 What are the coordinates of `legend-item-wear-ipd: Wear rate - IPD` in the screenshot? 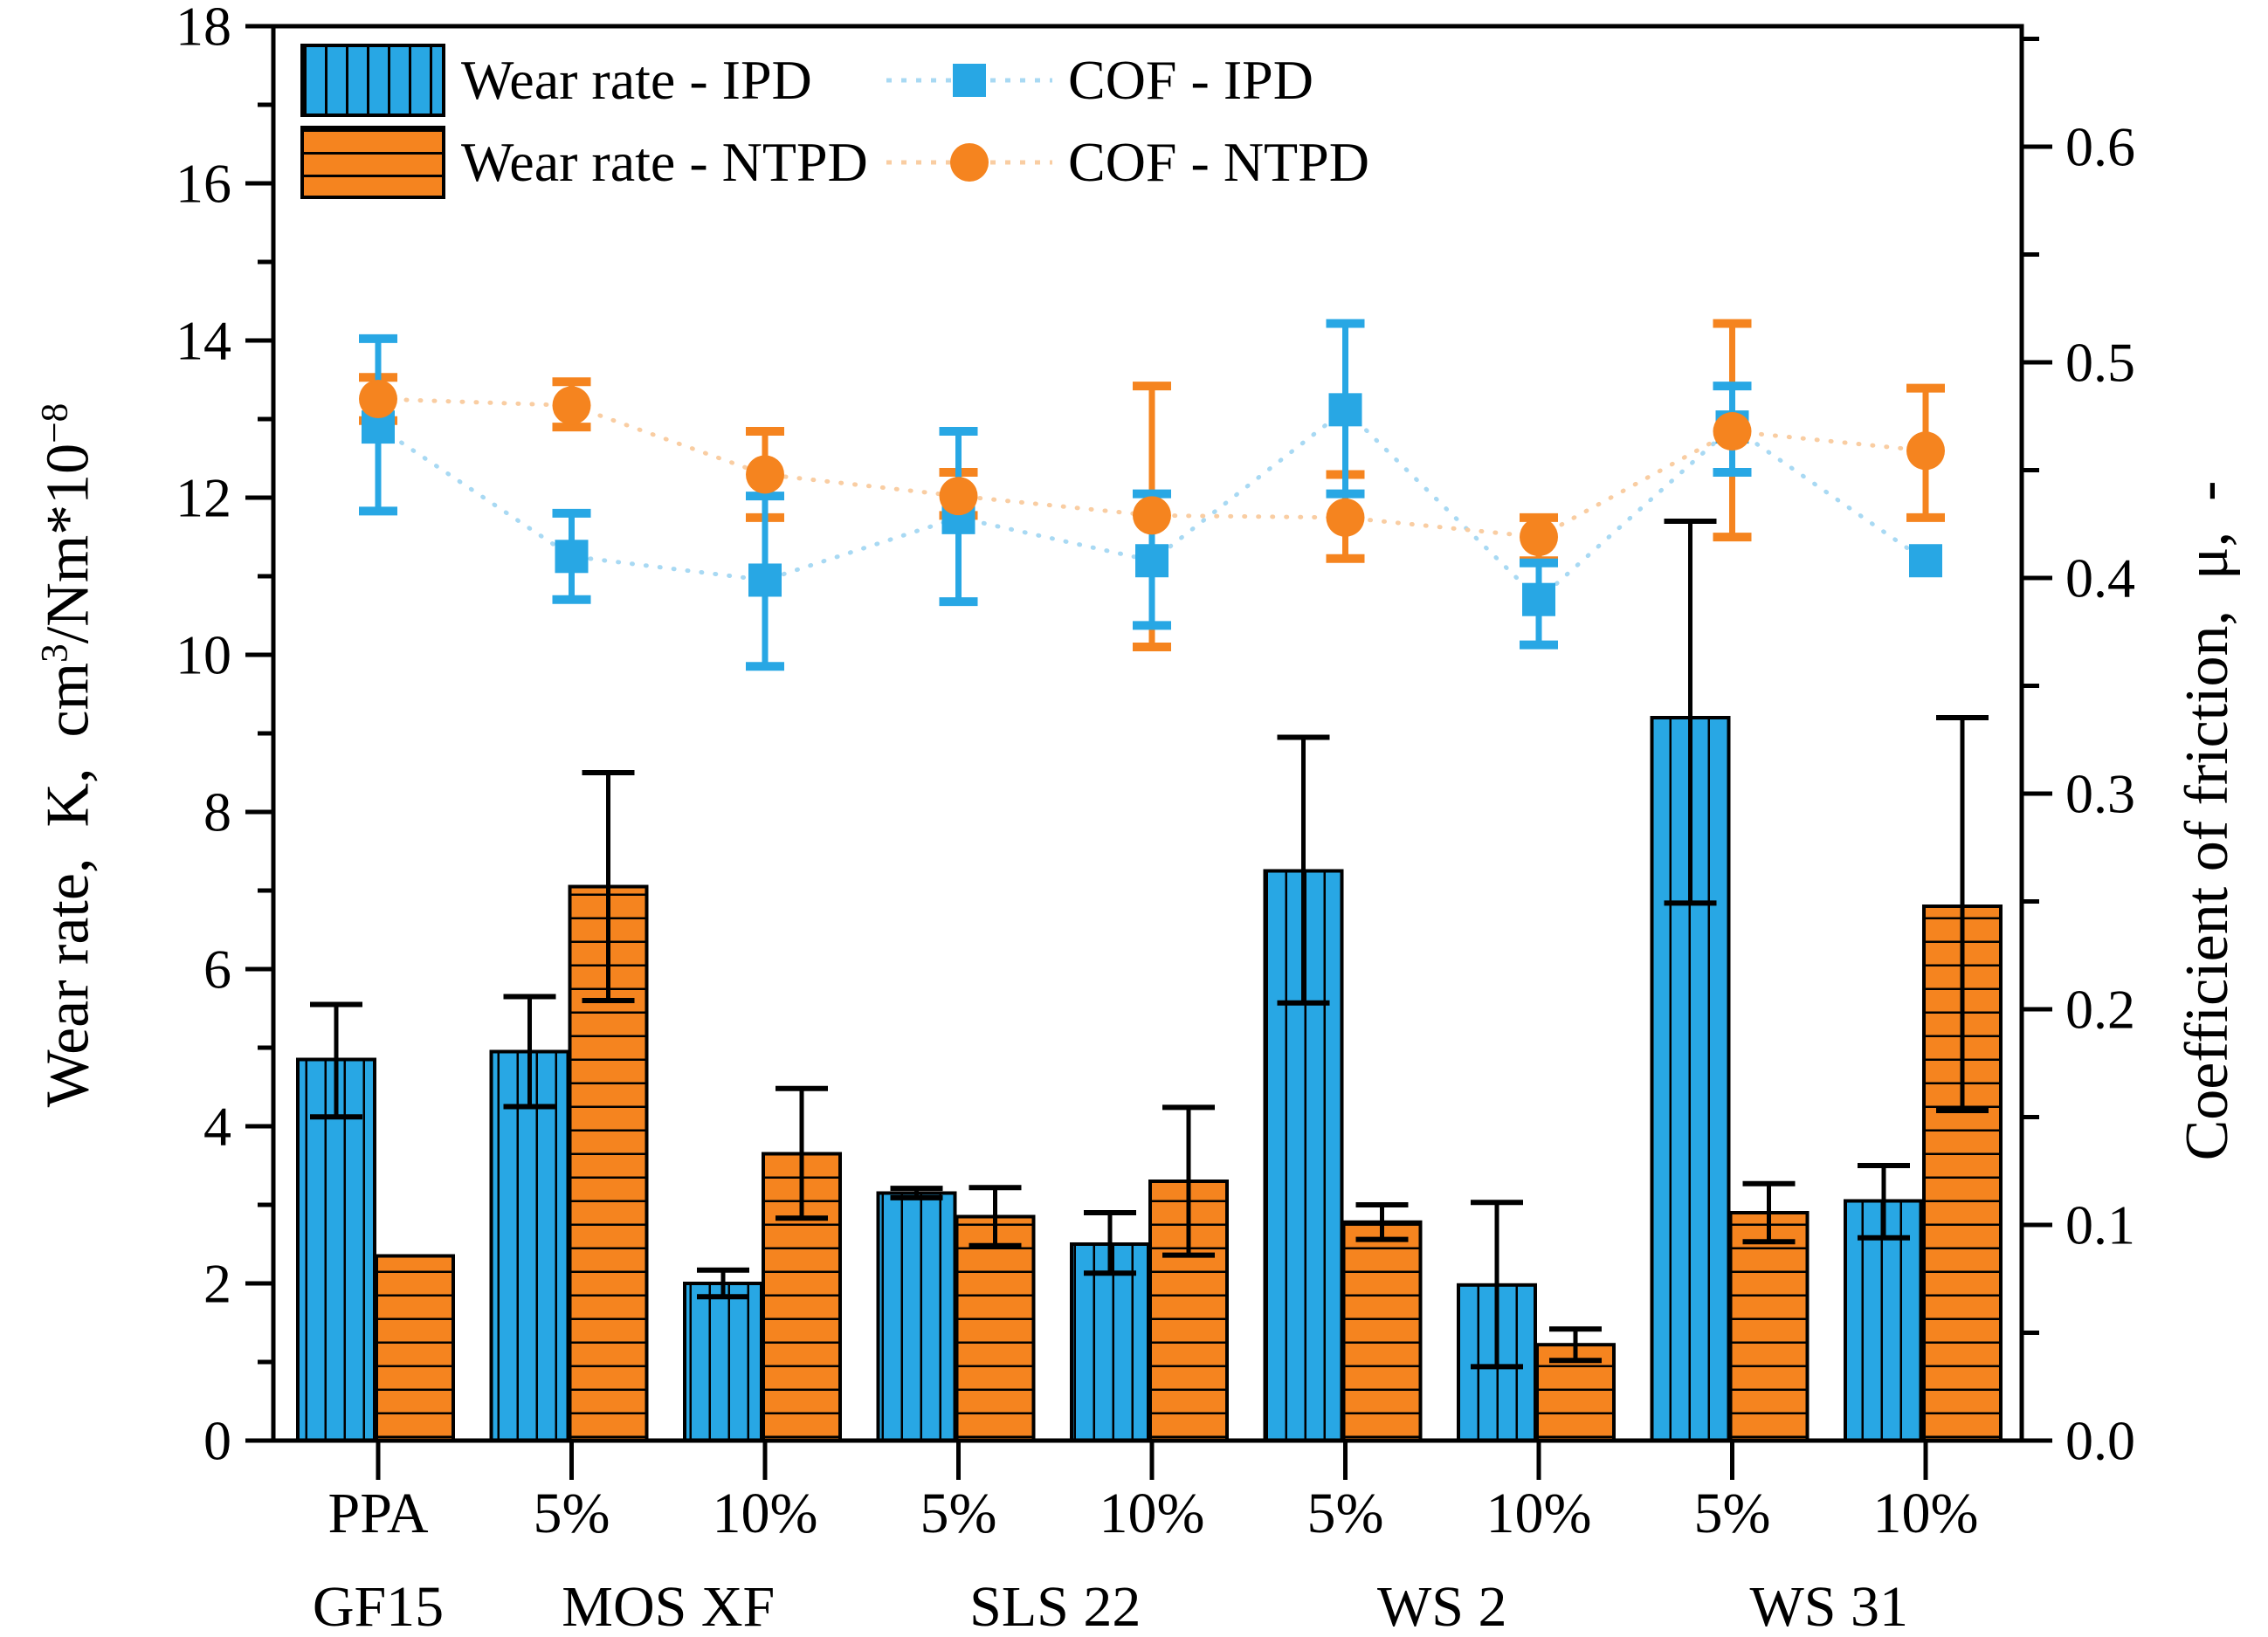 It's located at (556, 80).